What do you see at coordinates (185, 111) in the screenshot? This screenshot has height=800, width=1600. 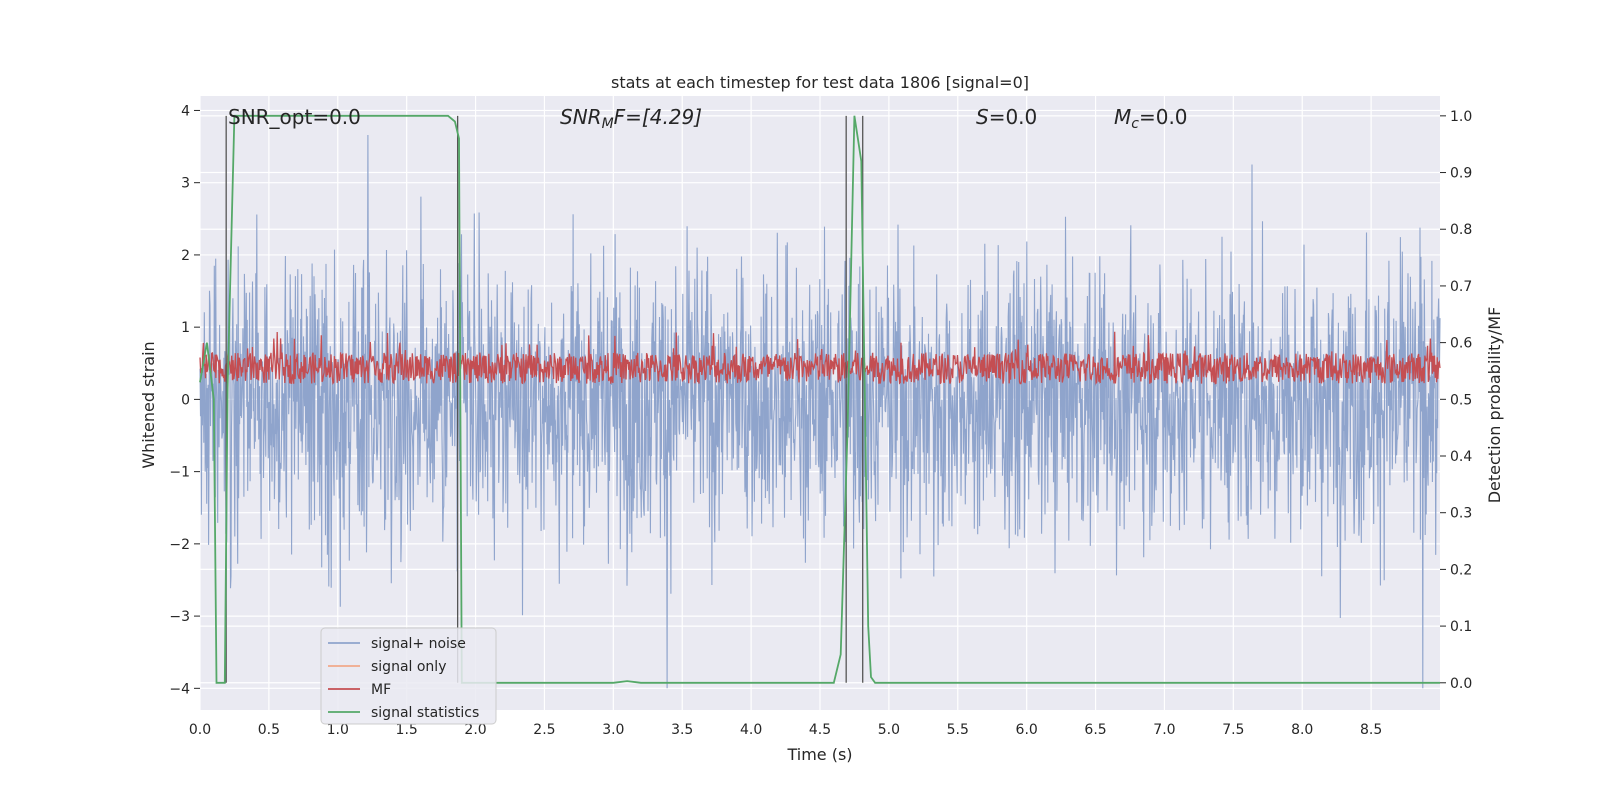 I see `y-left-tick-label: 4` at bounding box center [185, 111].